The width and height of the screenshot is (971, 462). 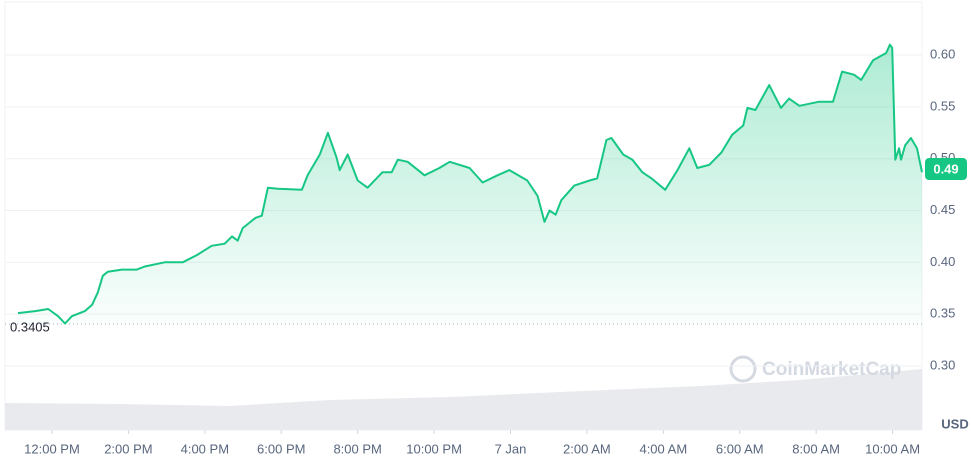 What do you see at coordinates (511, 448) in the screenshot?
I see `x-tick-label: 7 Jan` at bounding box center [511, 448].